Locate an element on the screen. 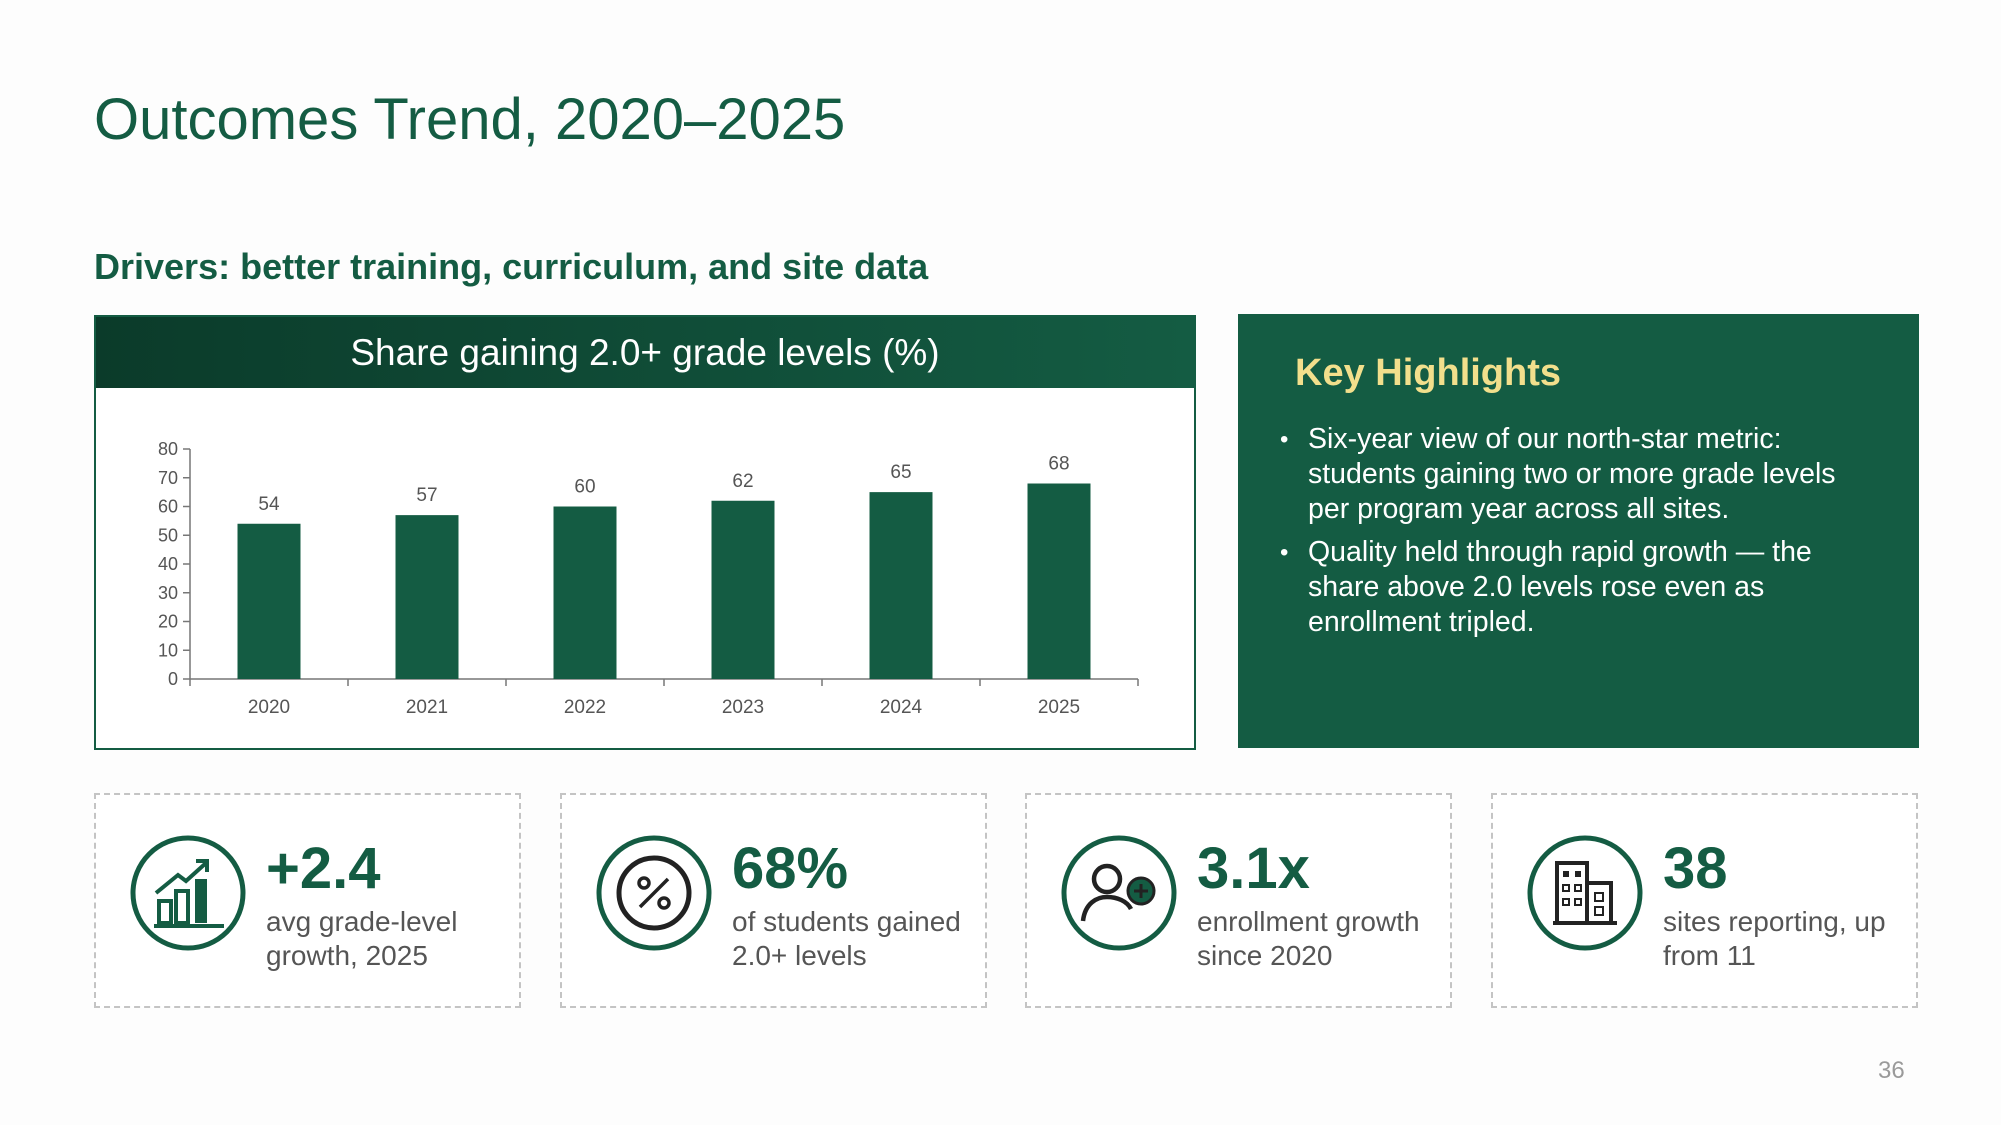  y-tick-label: 60 is located at coordinates (168, 507).